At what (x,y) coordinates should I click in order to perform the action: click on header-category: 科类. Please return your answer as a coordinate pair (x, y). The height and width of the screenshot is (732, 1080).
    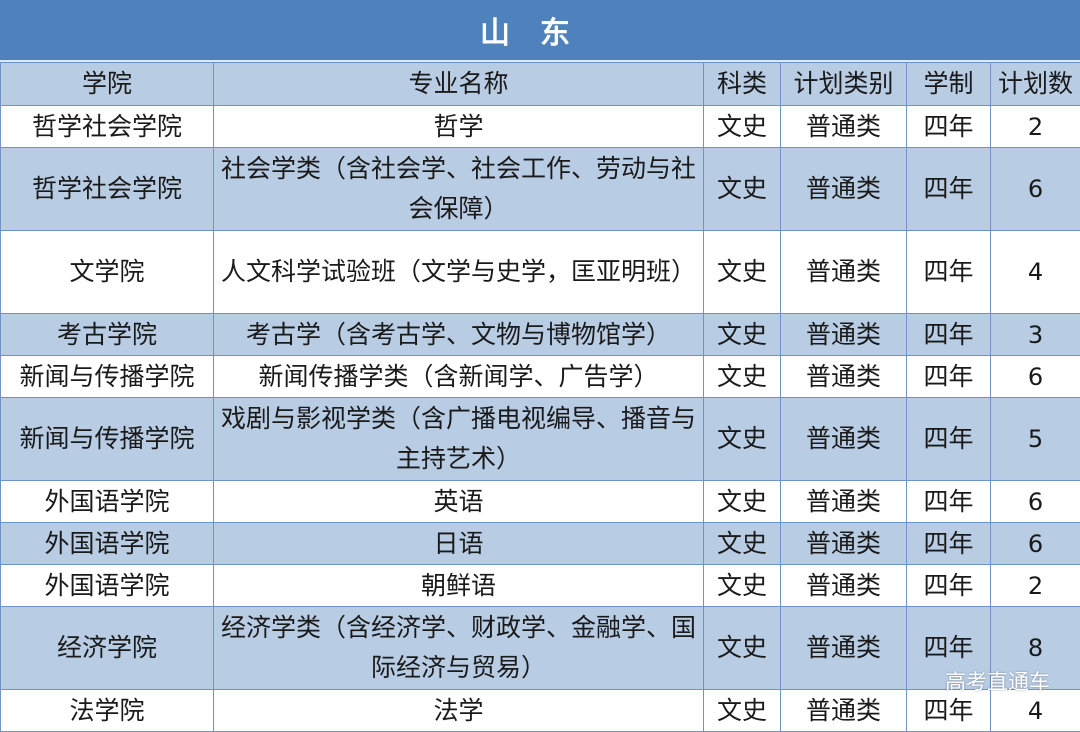
    Looking at the image, I should click on (742, 84).